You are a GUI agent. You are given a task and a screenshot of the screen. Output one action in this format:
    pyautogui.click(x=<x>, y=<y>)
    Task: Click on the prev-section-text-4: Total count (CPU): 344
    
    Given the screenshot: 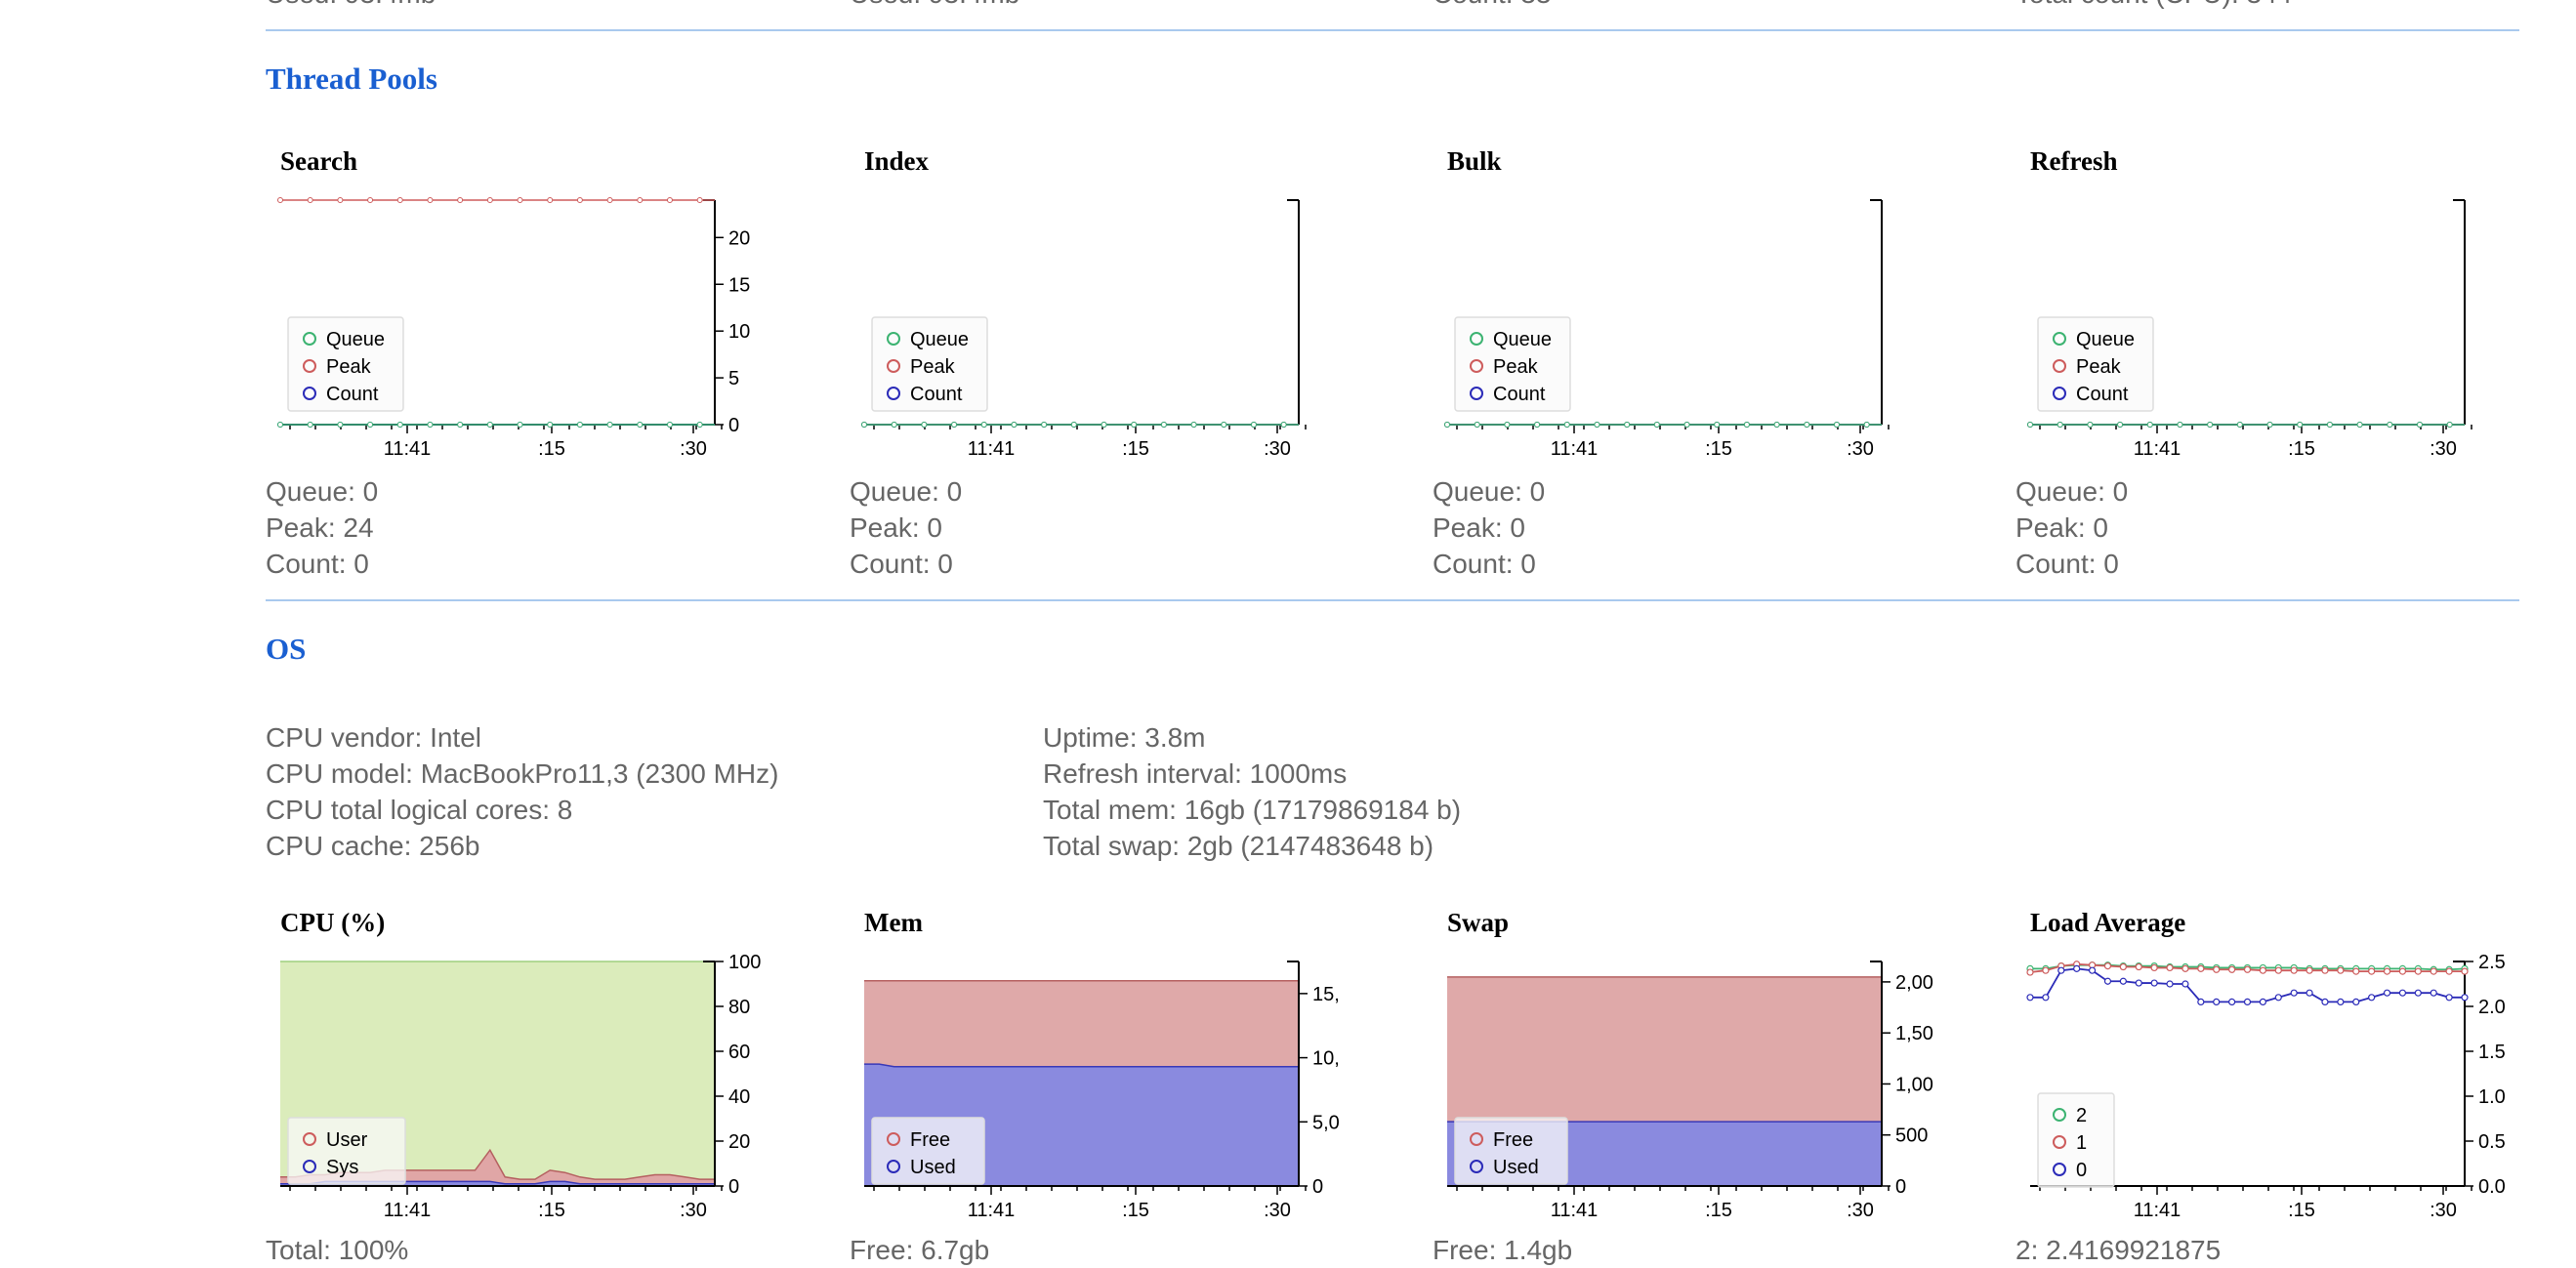 What is the action you would take?
    pyautogui.click(x=2153, y=5)
    